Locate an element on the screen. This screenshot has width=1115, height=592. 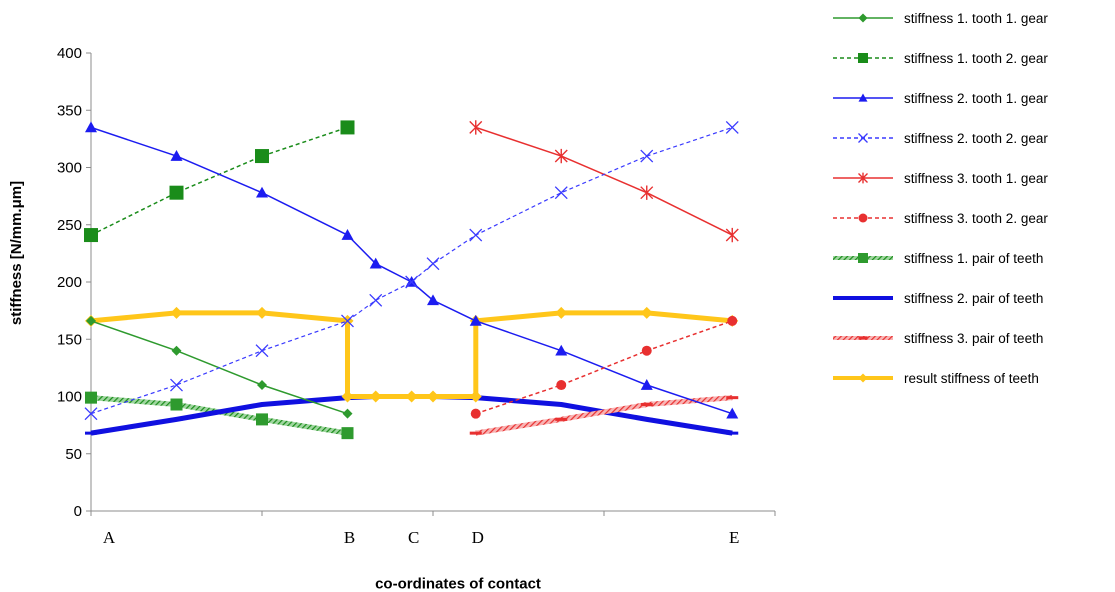
y-tick-label: 150 is located at coordinates (69, 339).